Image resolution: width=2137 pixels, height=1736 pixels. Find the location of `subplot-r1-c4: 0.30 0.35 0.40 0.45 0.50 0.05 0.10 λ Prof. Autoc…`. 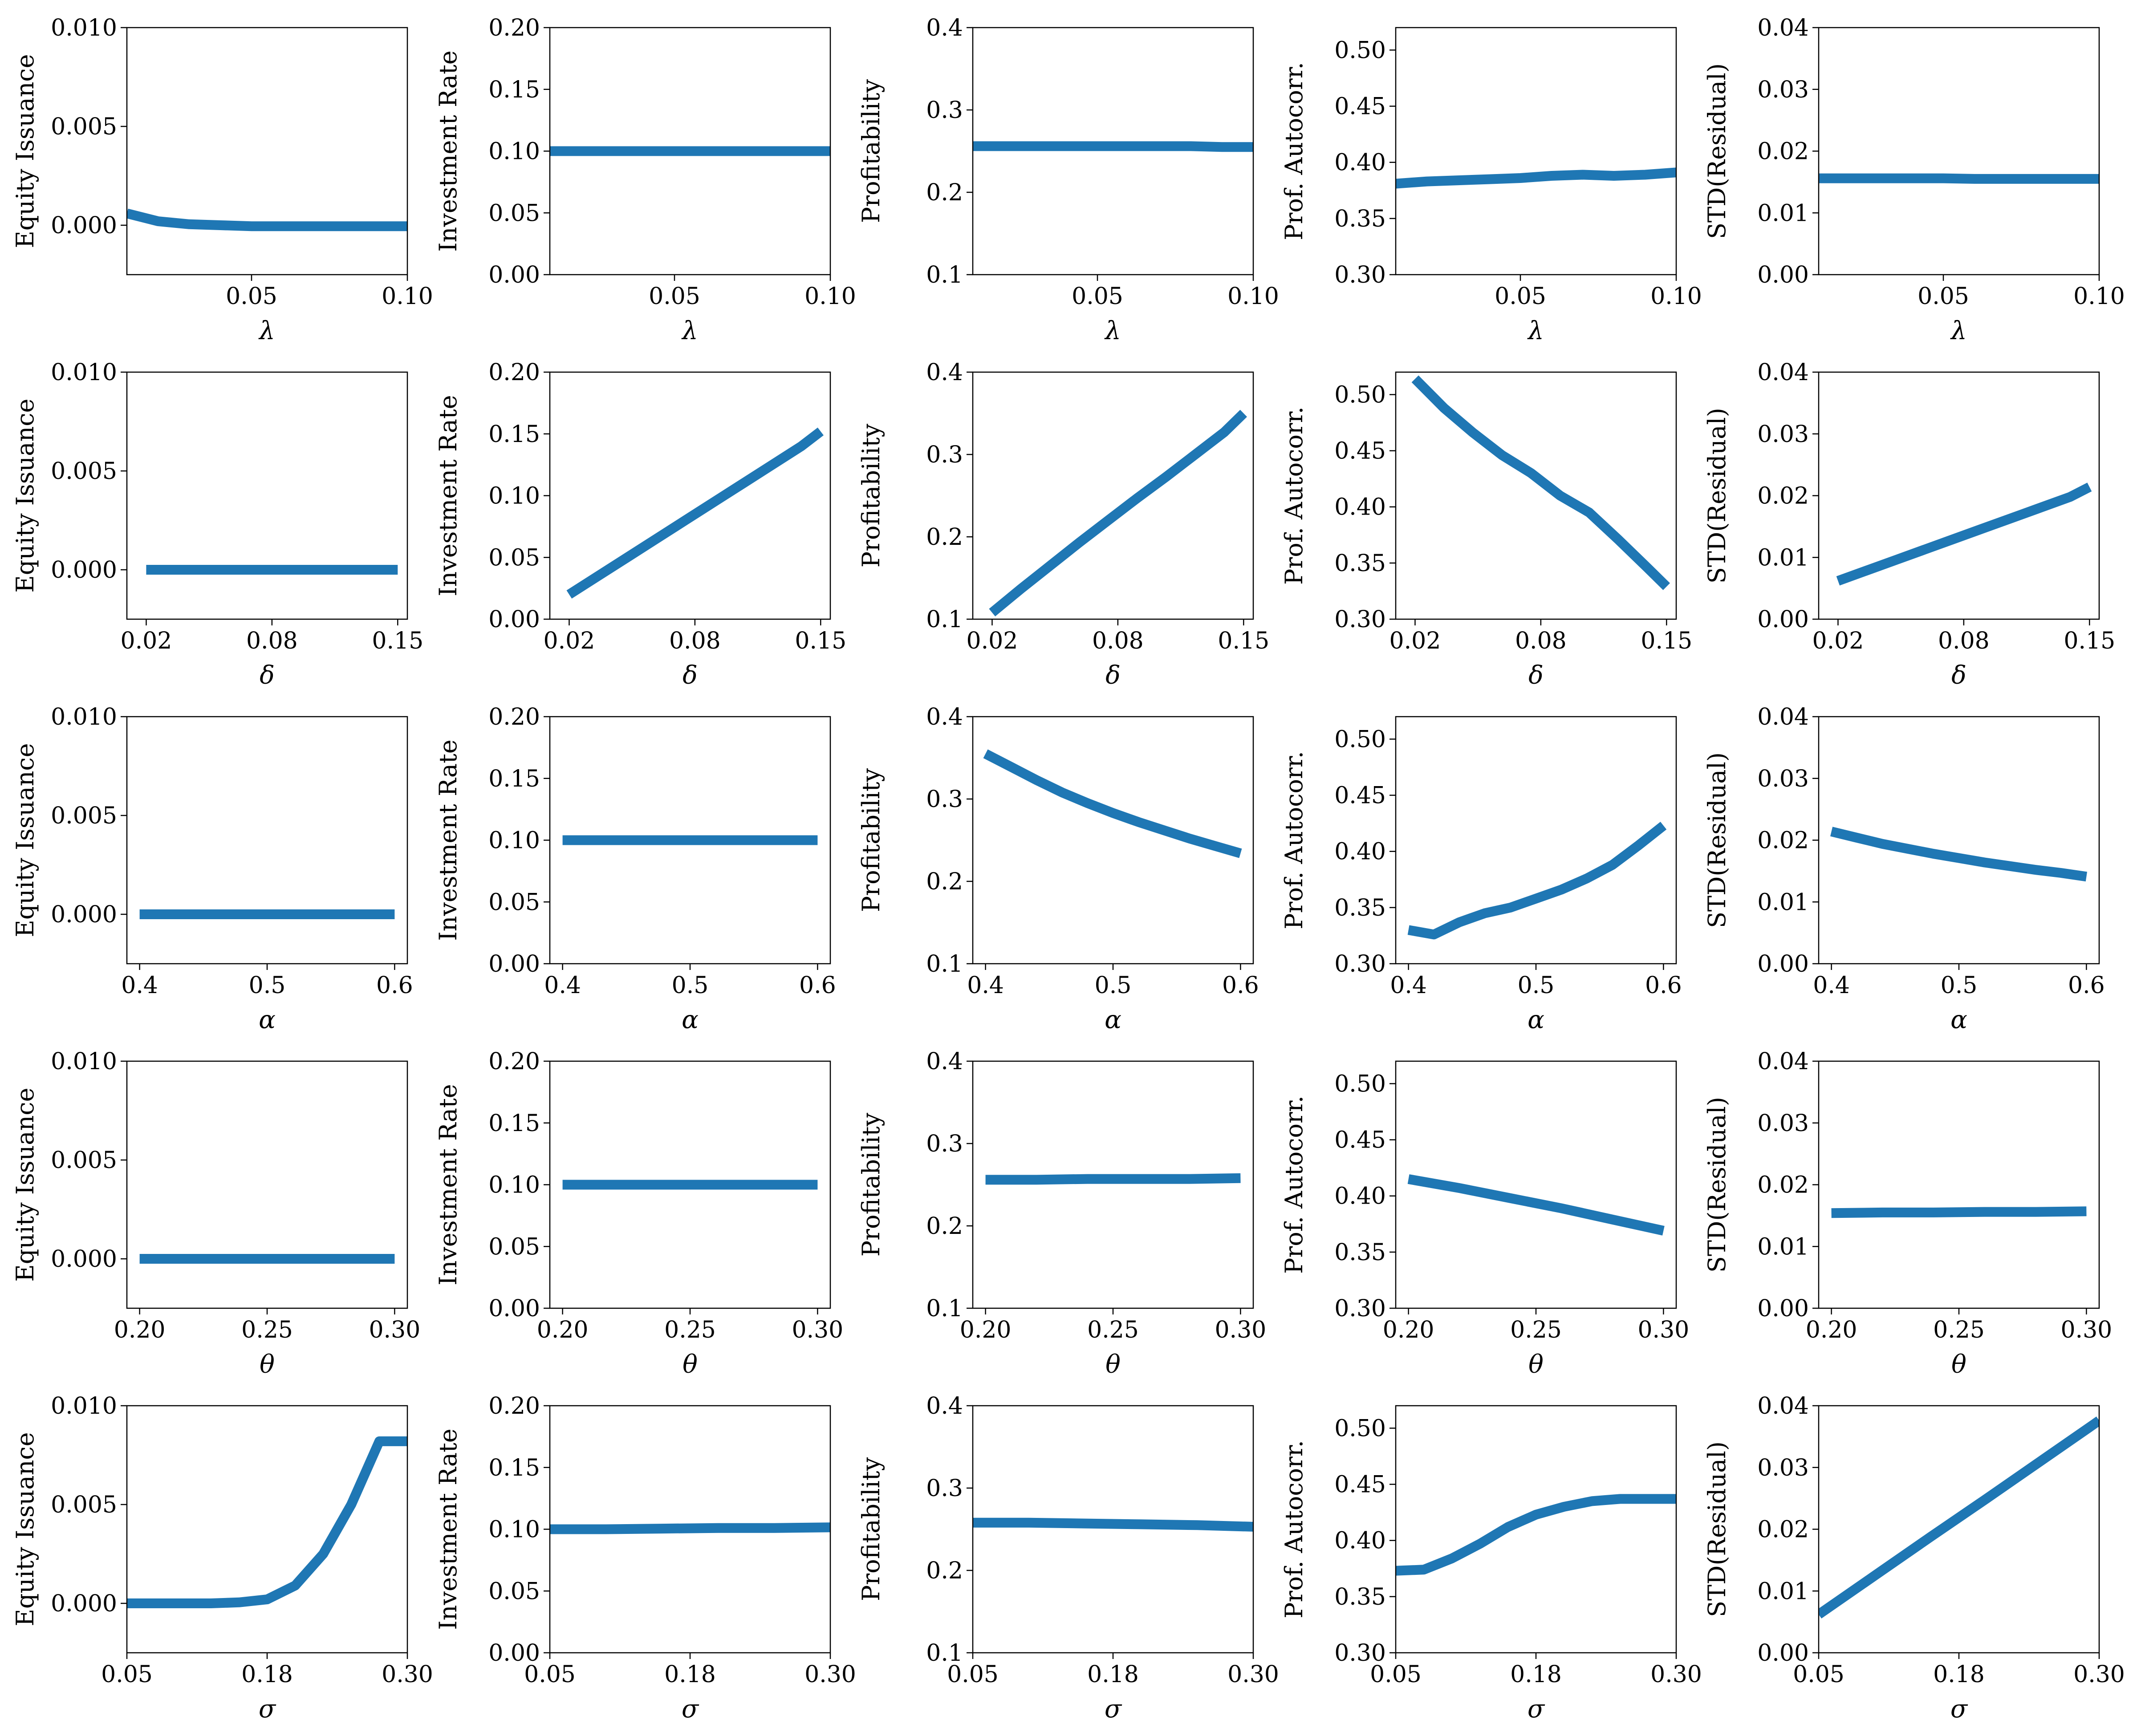

subplot-r1-c4: 0.30 0.35 0.40 0.45 0.50 0.05 0.10 λ Prof. Autoc… is located at coordinates (1491, 186).